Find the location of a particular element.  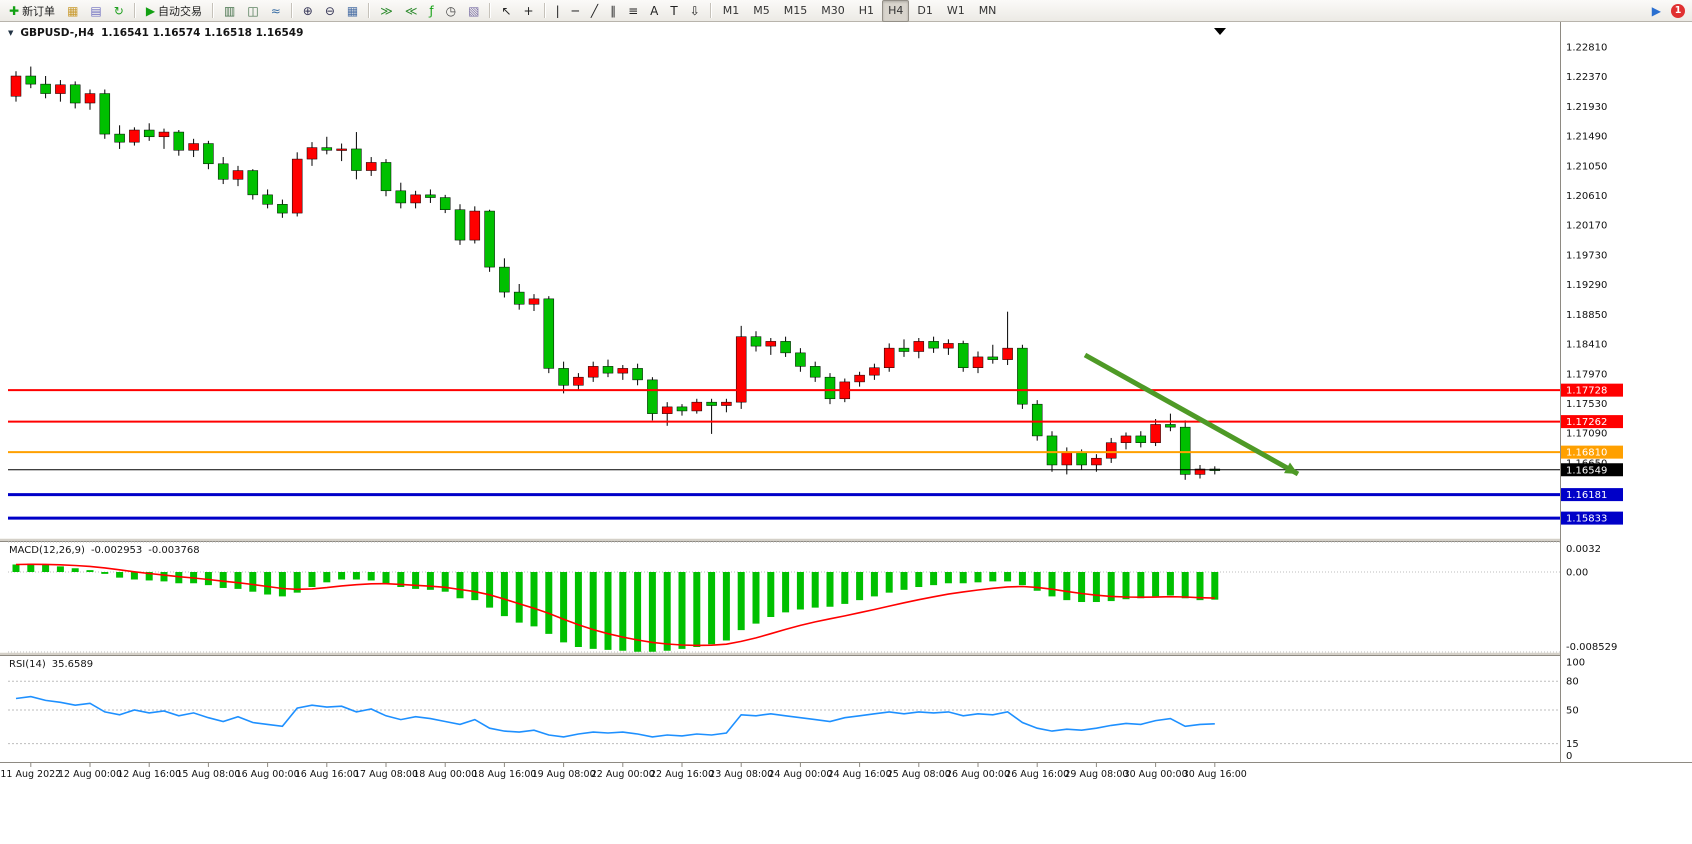

svg-text: 1.16181 is located at coordinates (1586, 495).